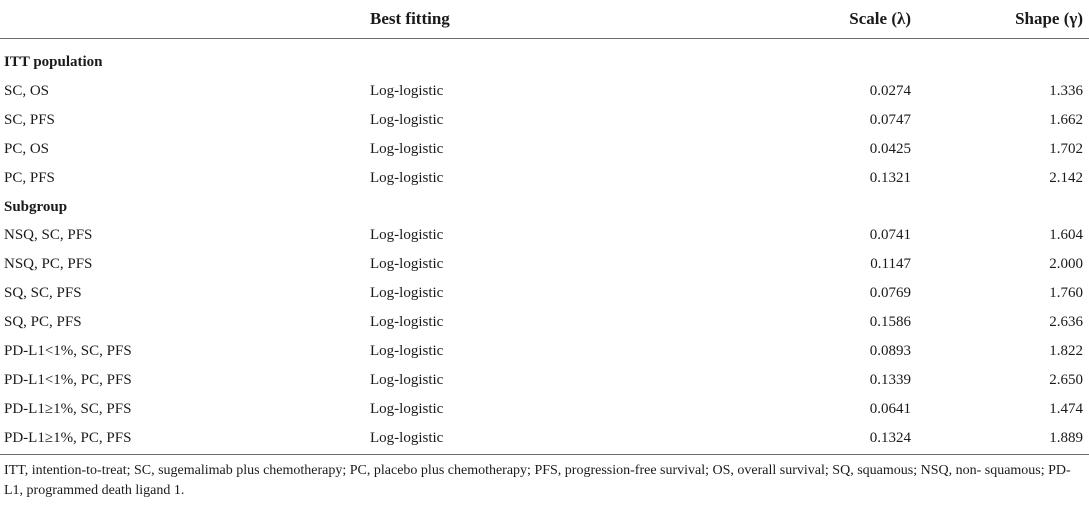 The height and width of the screenshot is (508, 1089). Describe the element at coordinates (890, 293) in the screenshot. I see `row-scale: 0.0769` at that location.